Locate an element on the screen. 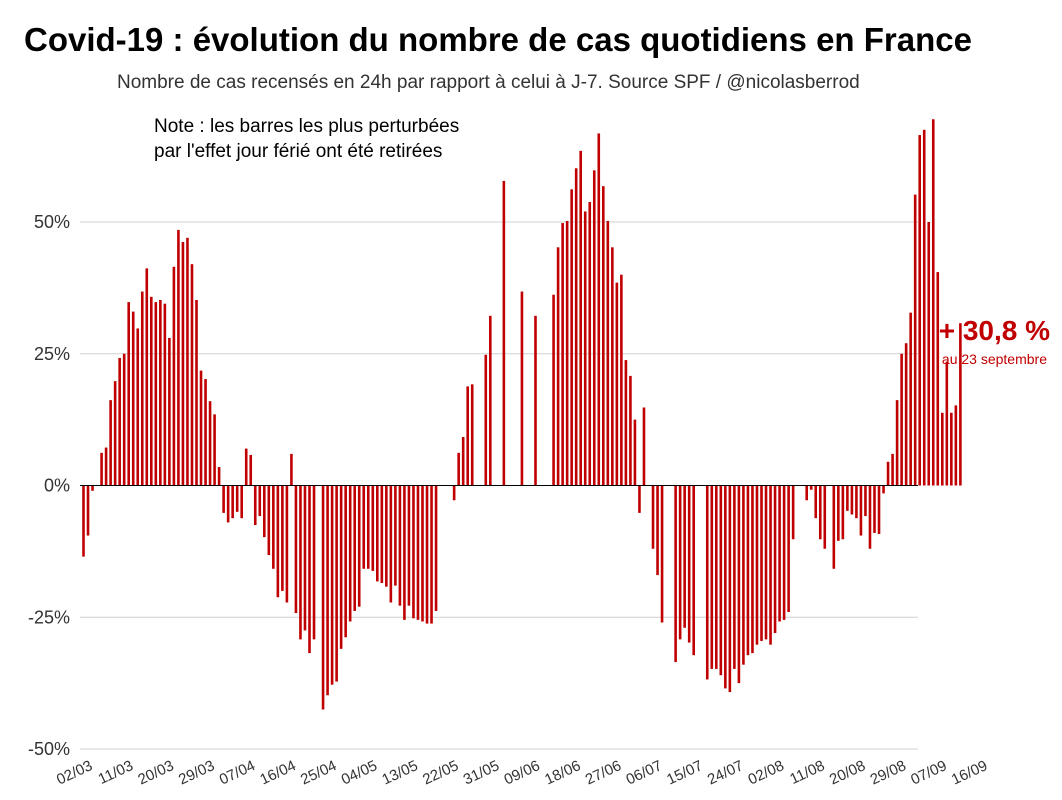 The width and height of the screenshot is (1062, 800). x-tick-label: 31/05 is located at coordinates (481, 772).